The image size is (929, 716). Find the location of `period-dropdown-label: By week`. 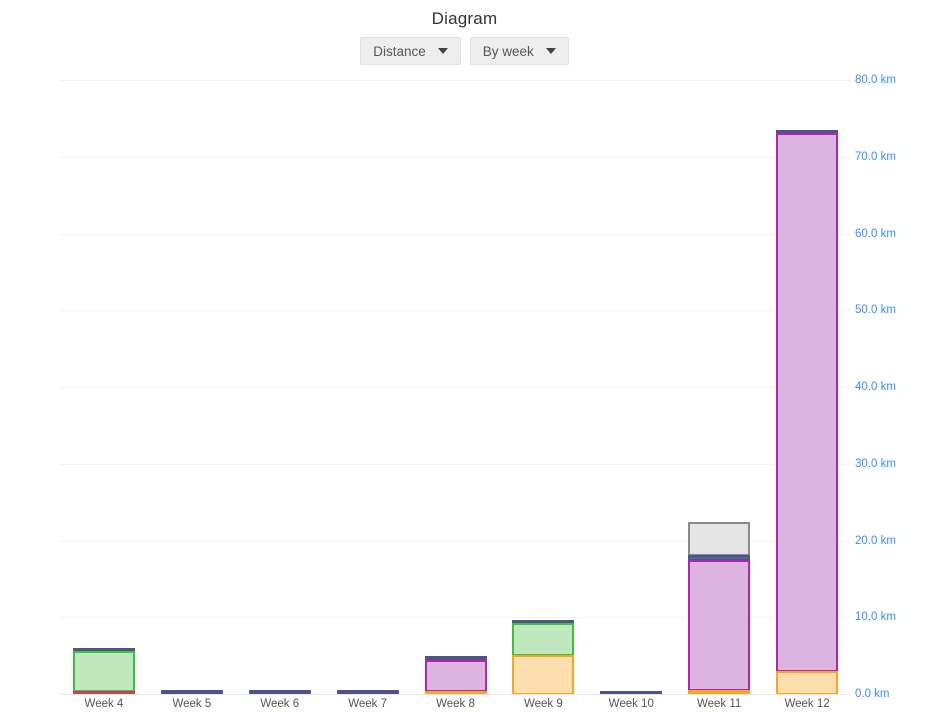

period-dropdown-label: By week is located at coordinates (508, 51).